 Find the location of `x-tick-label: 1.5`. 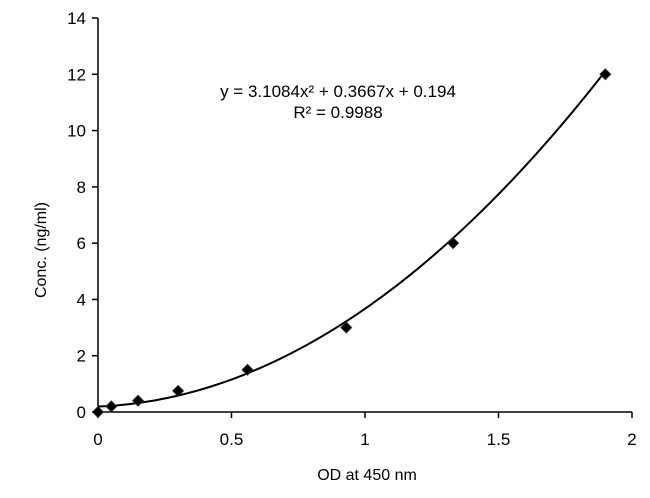

x-tick-label: 1.5 is located at coordinates (499, 439).